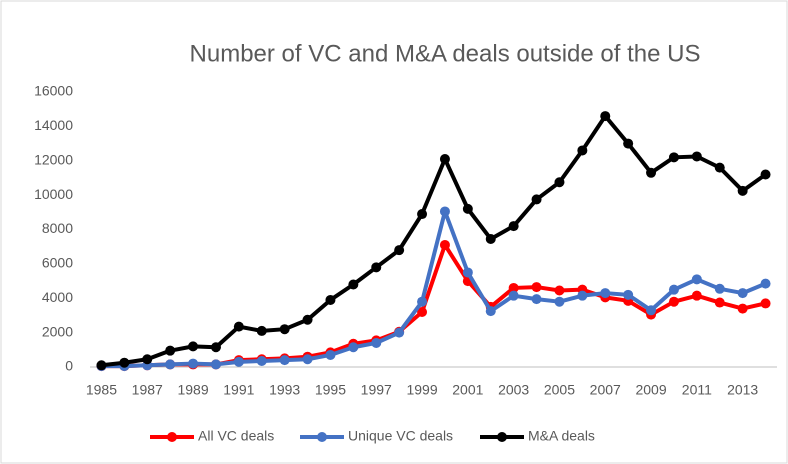 The height and width of the screenshot is (464, 788). Describe the element at coordinates (742, 390) in the screenshot. I see `x-tick-label: 2013` at that location.